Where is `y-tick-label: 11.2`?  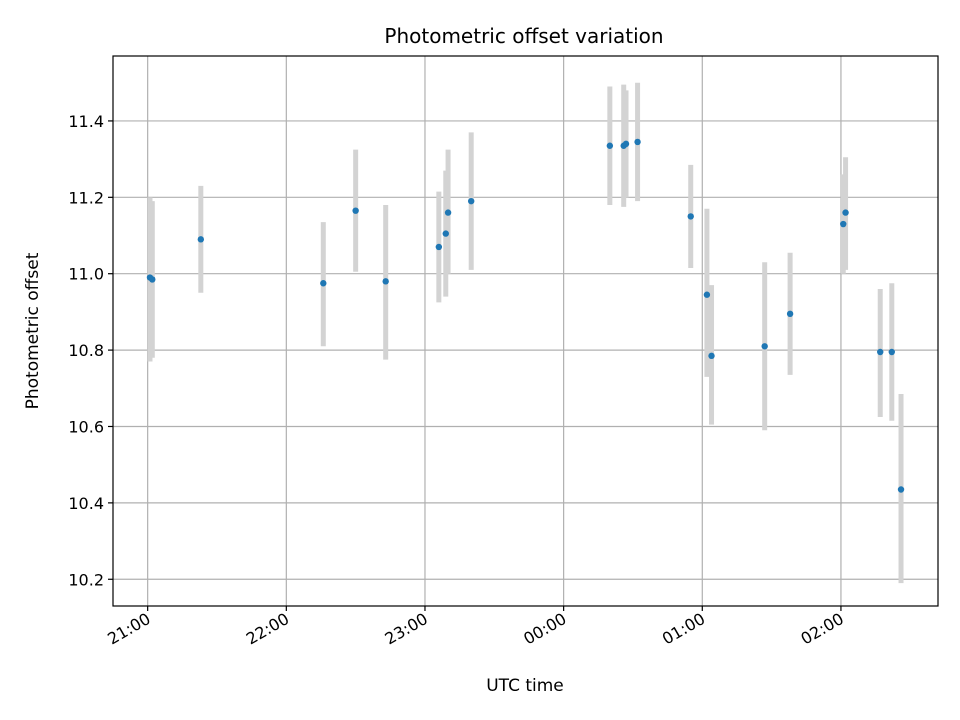
y-tick-label: 11.2 is located at coordinates (86, 197).